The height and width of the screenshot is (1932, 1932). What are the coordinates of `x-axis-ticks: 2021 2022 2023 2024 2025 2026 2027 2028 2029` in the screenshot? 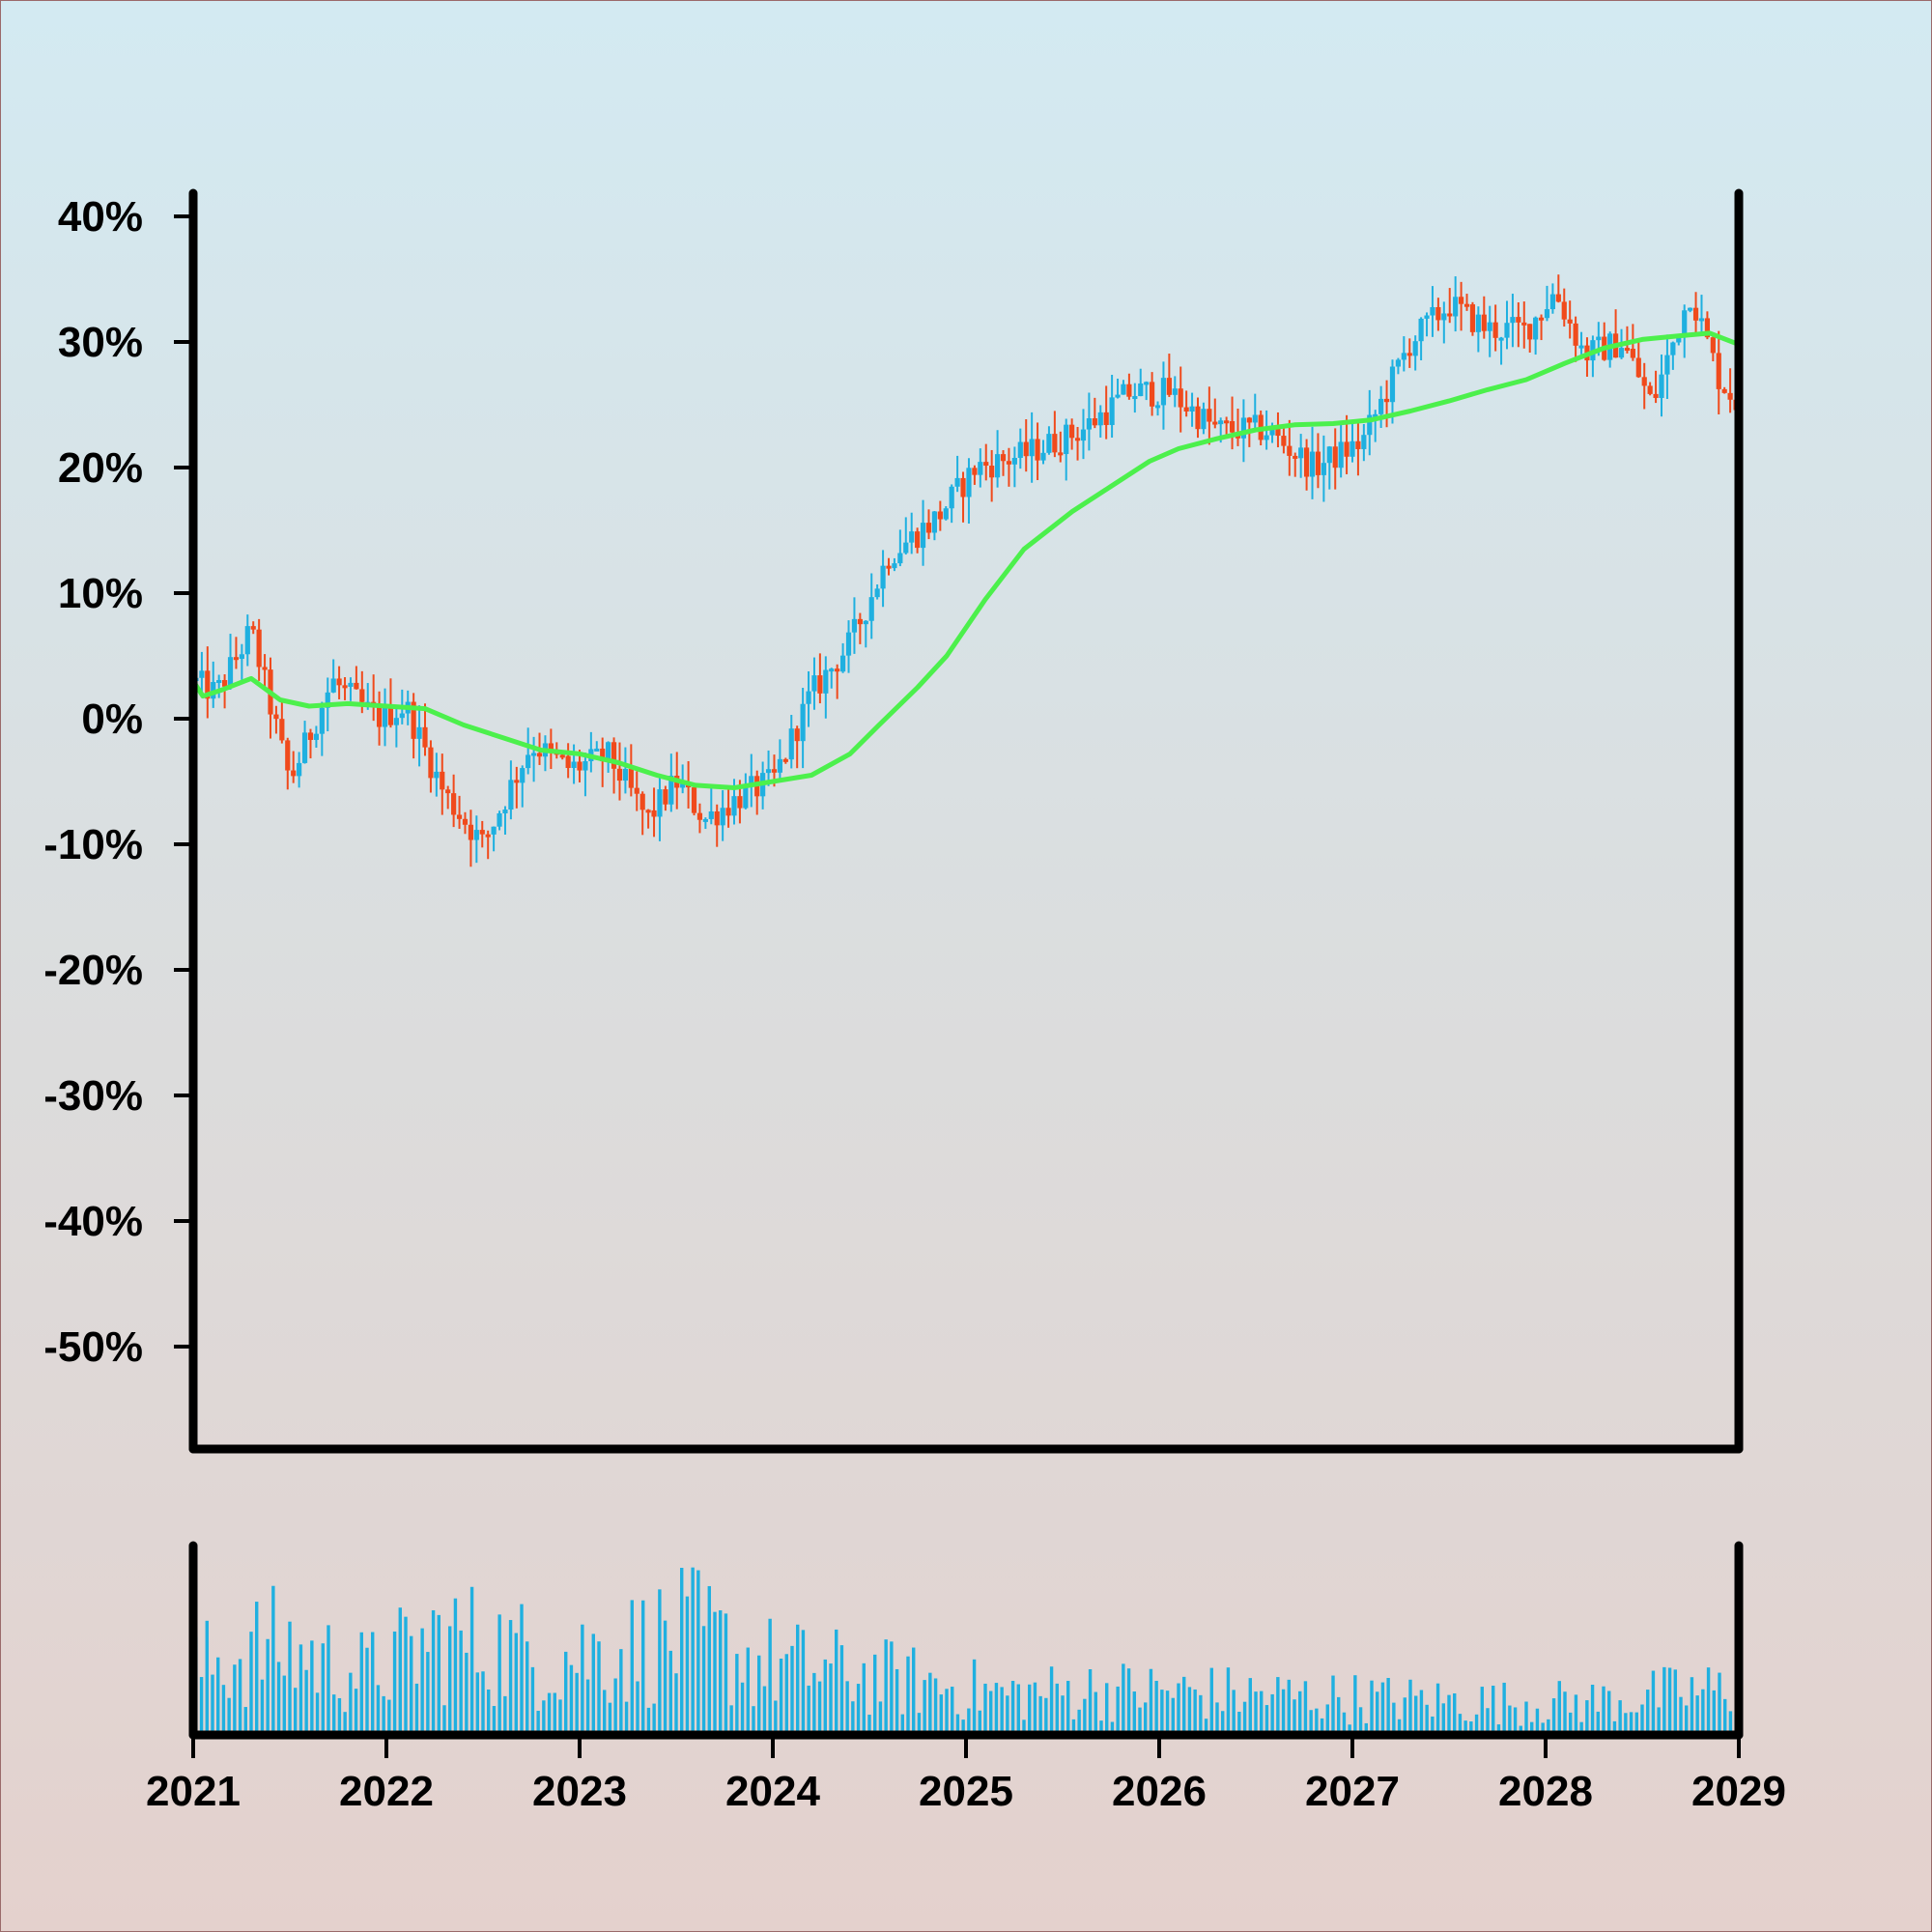 It's located at (966, 1775).